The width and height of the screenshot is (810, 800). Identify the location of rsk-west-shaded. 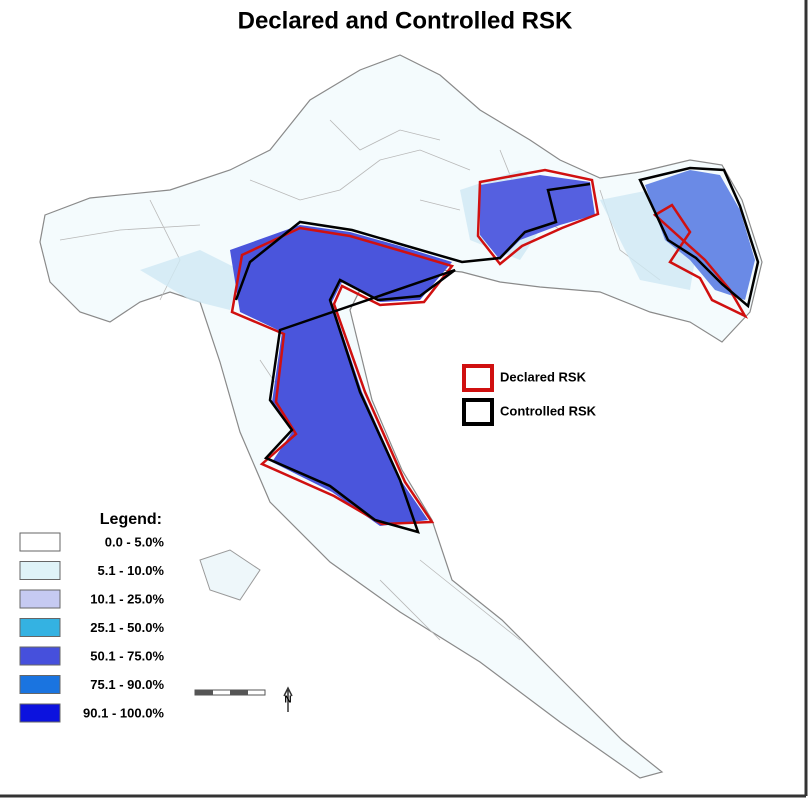
(341, 375).